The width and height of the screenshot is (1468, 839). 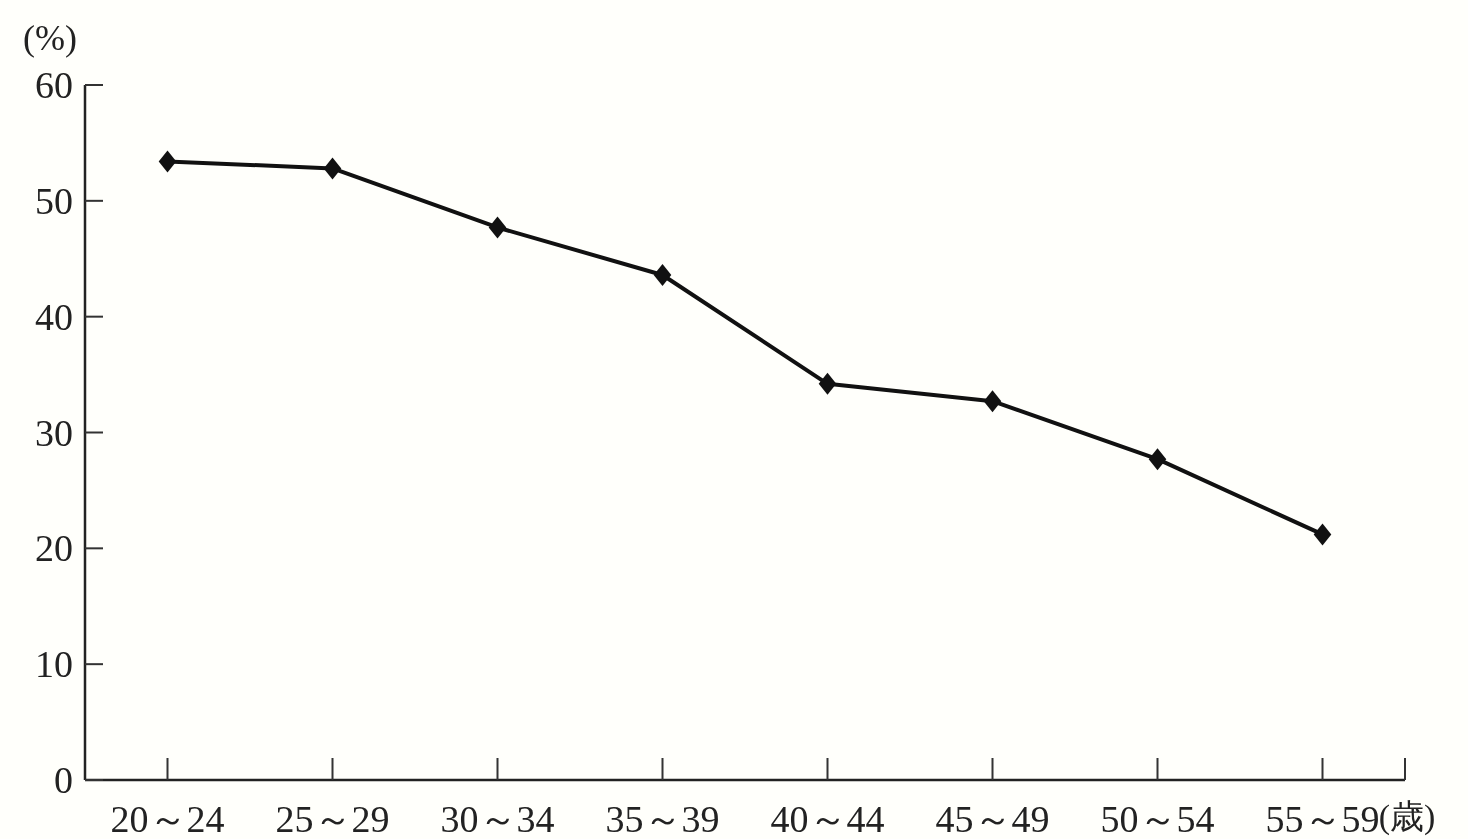 I want to click on x-tick-label: 30～34, so click(x=497, y=818).